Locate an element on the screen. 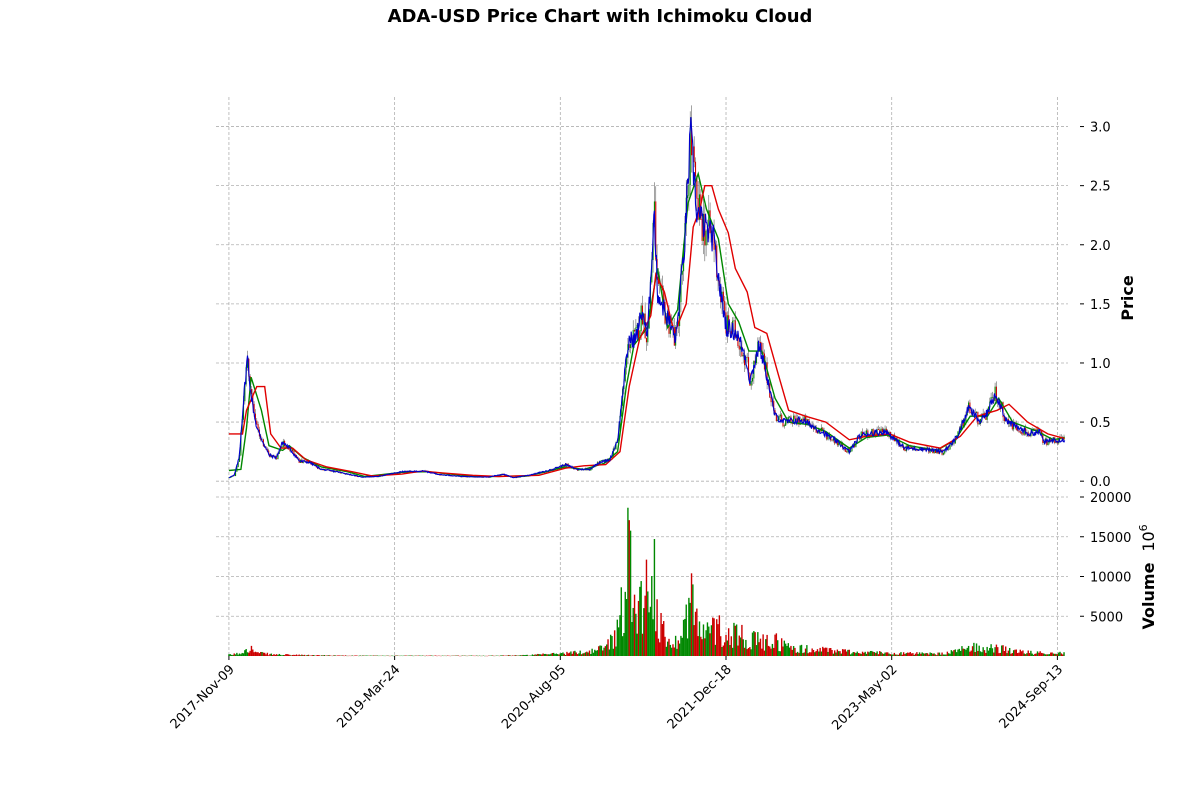 The height and width of the screenshot is (800, 1200). x-tick-label: 2024-Sep-13 is located at coordinates (1032, 697).